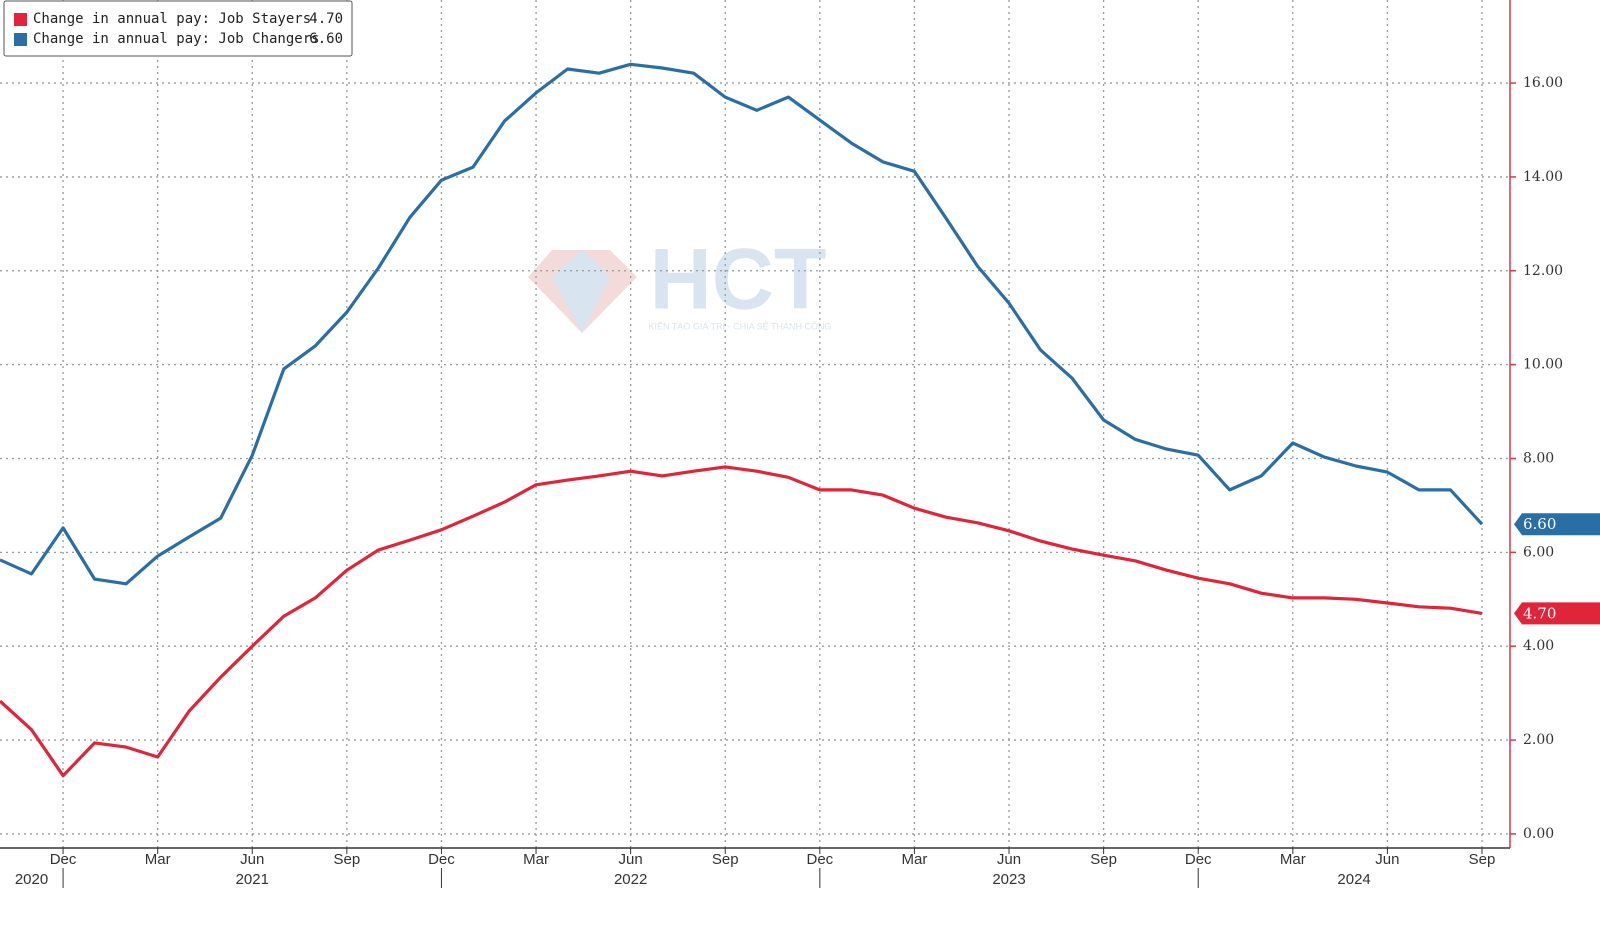 Image resolution: width=1600 pixels, height=928 pixels. Describe the element at coordinates (1538, 646) in the screenshot. I see `y-tick-label: 4.00` at that location.